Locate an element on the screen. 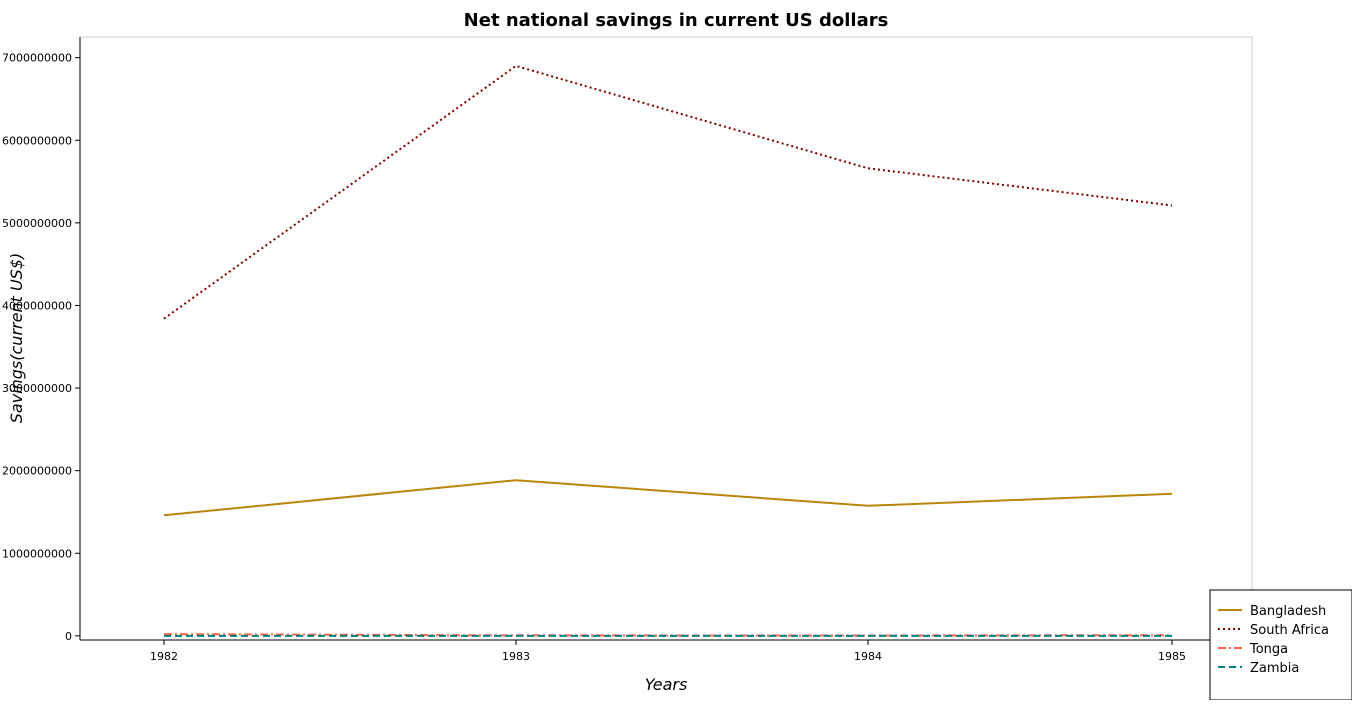 This screenshot has height=704, width=1352. x-axis: 1982 1983 1984 1985 is located at coordinates (666, 651).